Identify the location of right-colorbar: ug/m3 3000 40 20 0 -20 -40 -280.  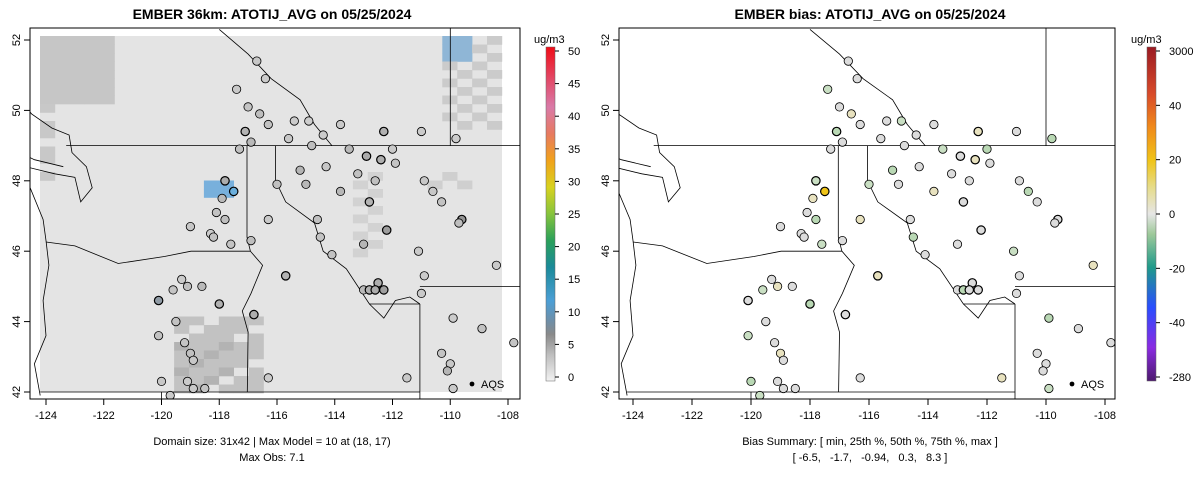
(1162, 209).